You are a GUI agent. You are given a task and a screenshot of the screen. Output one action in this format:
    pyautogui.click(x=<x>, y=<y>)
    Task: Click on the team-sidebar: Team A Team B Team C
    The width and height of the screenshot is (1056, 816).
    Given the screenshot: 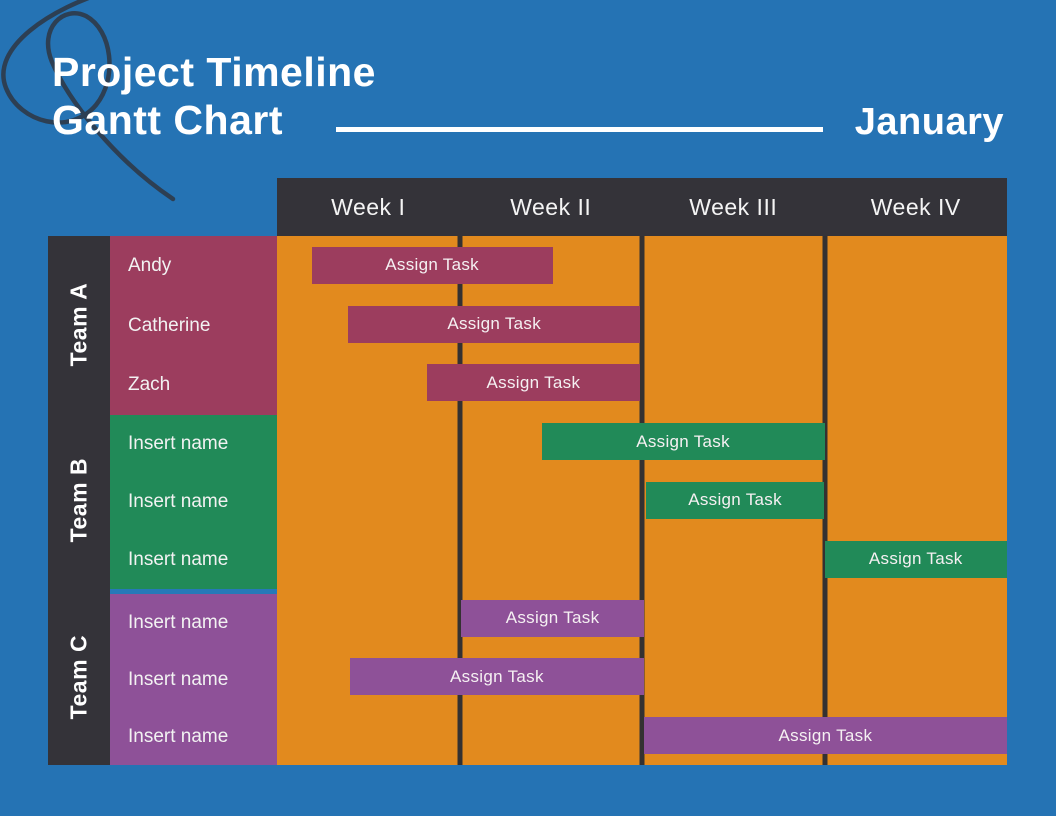 What is the action you would take?
    pyautogui.click(x=79, y=500)
    